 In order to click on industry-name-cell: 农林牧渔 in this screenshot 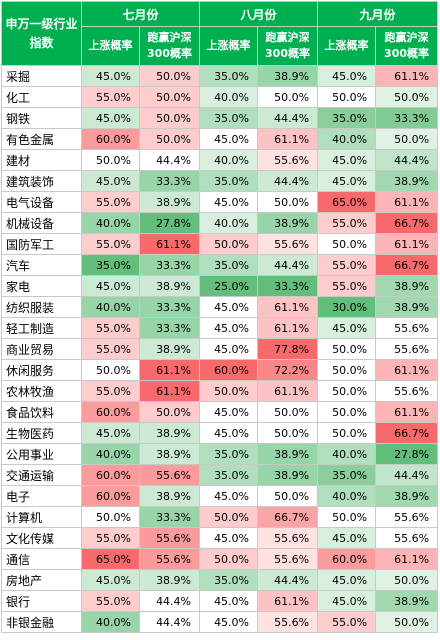, I will do `click(41, 391)`.